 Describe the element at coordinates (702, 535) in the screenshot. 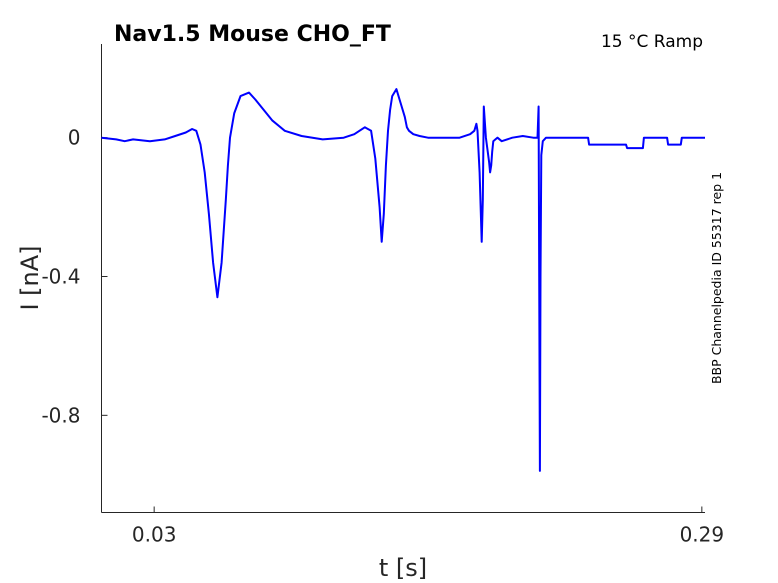

I see `x-tick-label: 0.29` at that location.